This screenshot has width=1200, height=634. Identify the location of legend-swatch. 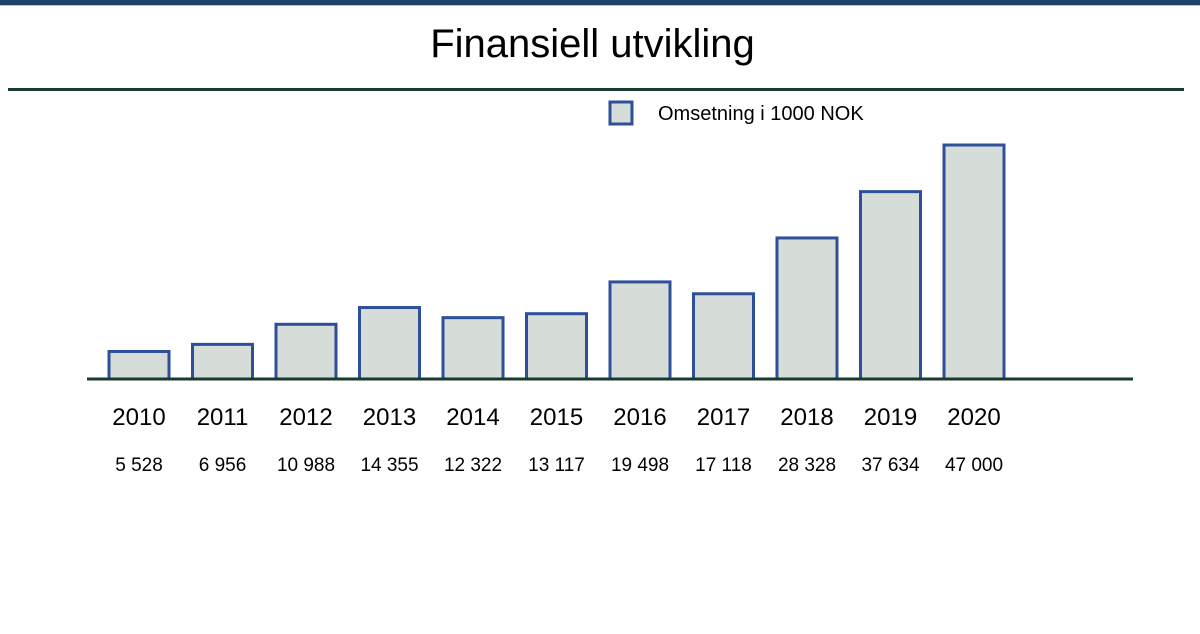
(621, 113).